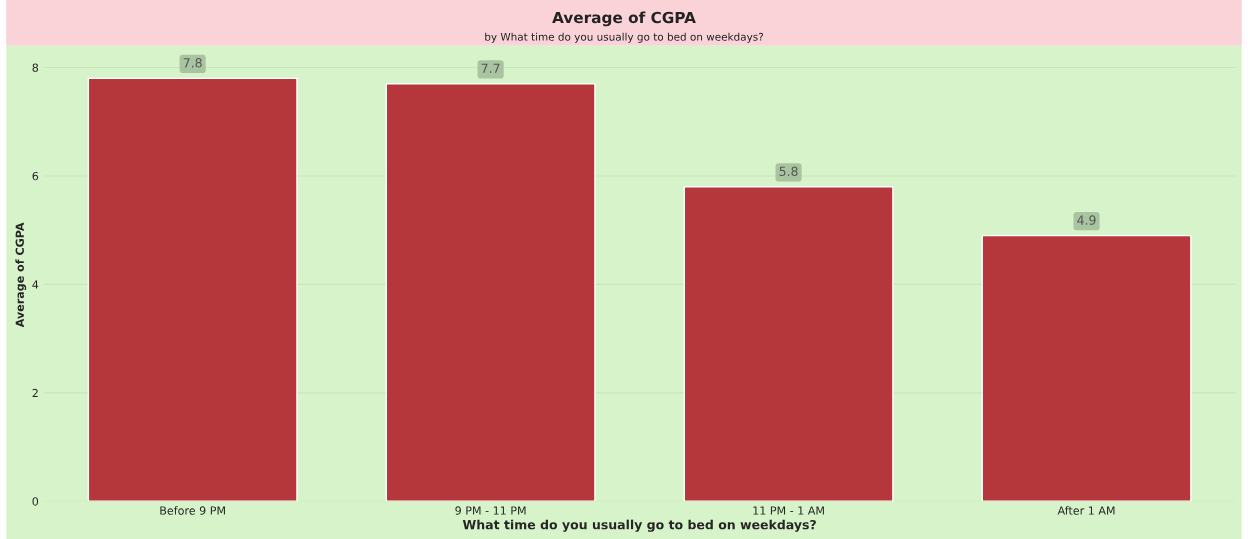 This screenshot has height=539, width=1248. I want to click on y-tick-label: 6, so click(35, 176).